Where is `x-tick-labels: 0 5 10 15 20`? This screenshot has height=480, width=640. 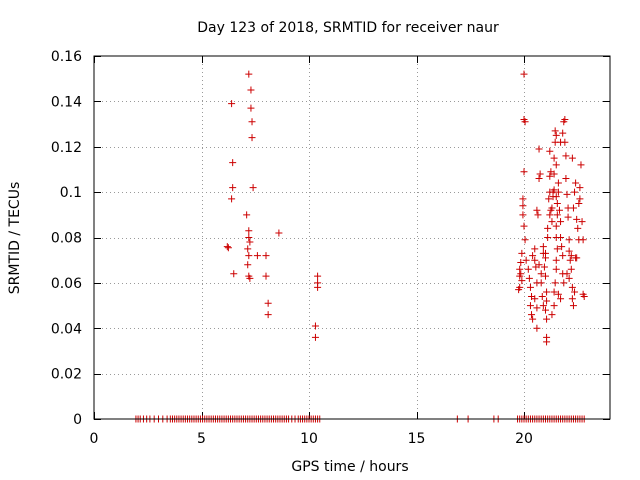 x-tick-labels: 0 5 10 15 20 is located at coordinates (311, 439).